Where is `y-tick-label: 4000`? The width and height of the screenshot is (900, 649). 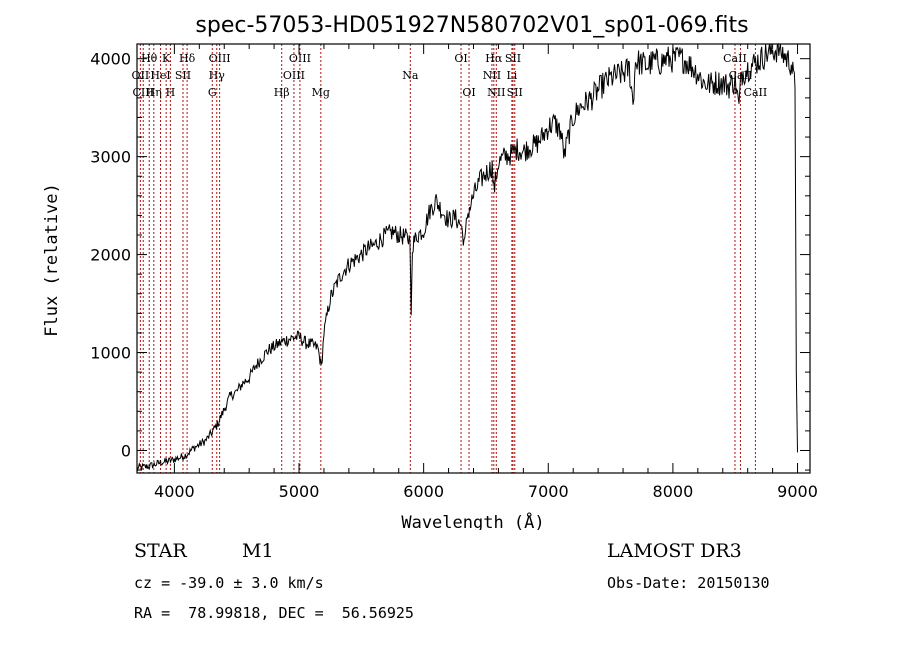 y-tick-label: 4000 is located at coordinates (110, 59).